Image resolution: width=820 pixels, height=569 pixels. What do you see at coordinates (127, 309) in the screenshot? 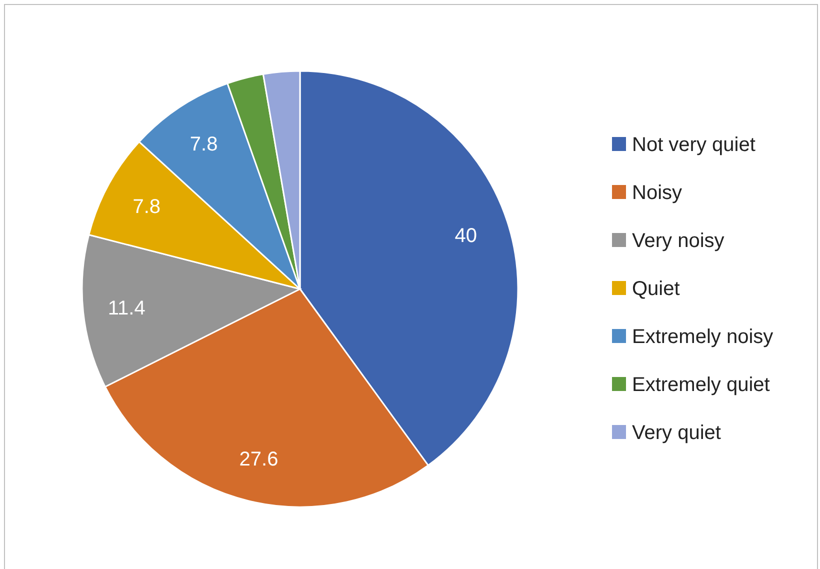
I see `data-label: 11.4` at bounding box center [127, 309].